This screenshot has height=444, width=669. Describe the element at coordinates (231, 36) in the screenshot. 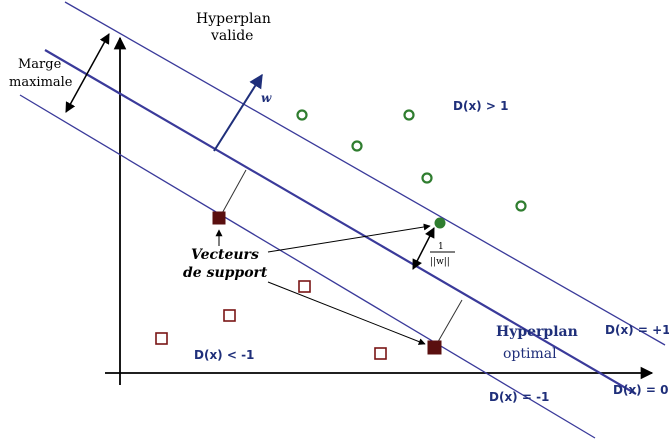

I see `hyperplan-valide-label-line2: valide` at that location.